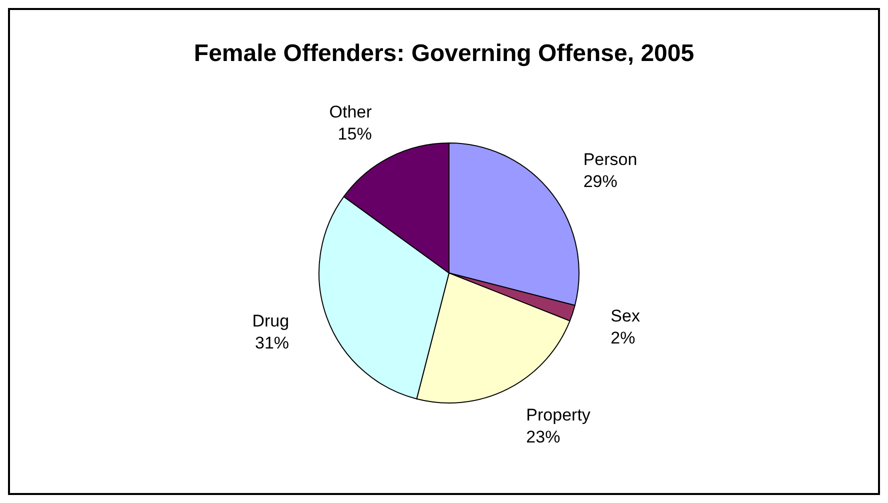 The image size is (888, 503). Describe the element at coordinates (444, 54) in the screenshot. I see `chart-title: Female Offenders: Governing Offense, 2005` at that location.